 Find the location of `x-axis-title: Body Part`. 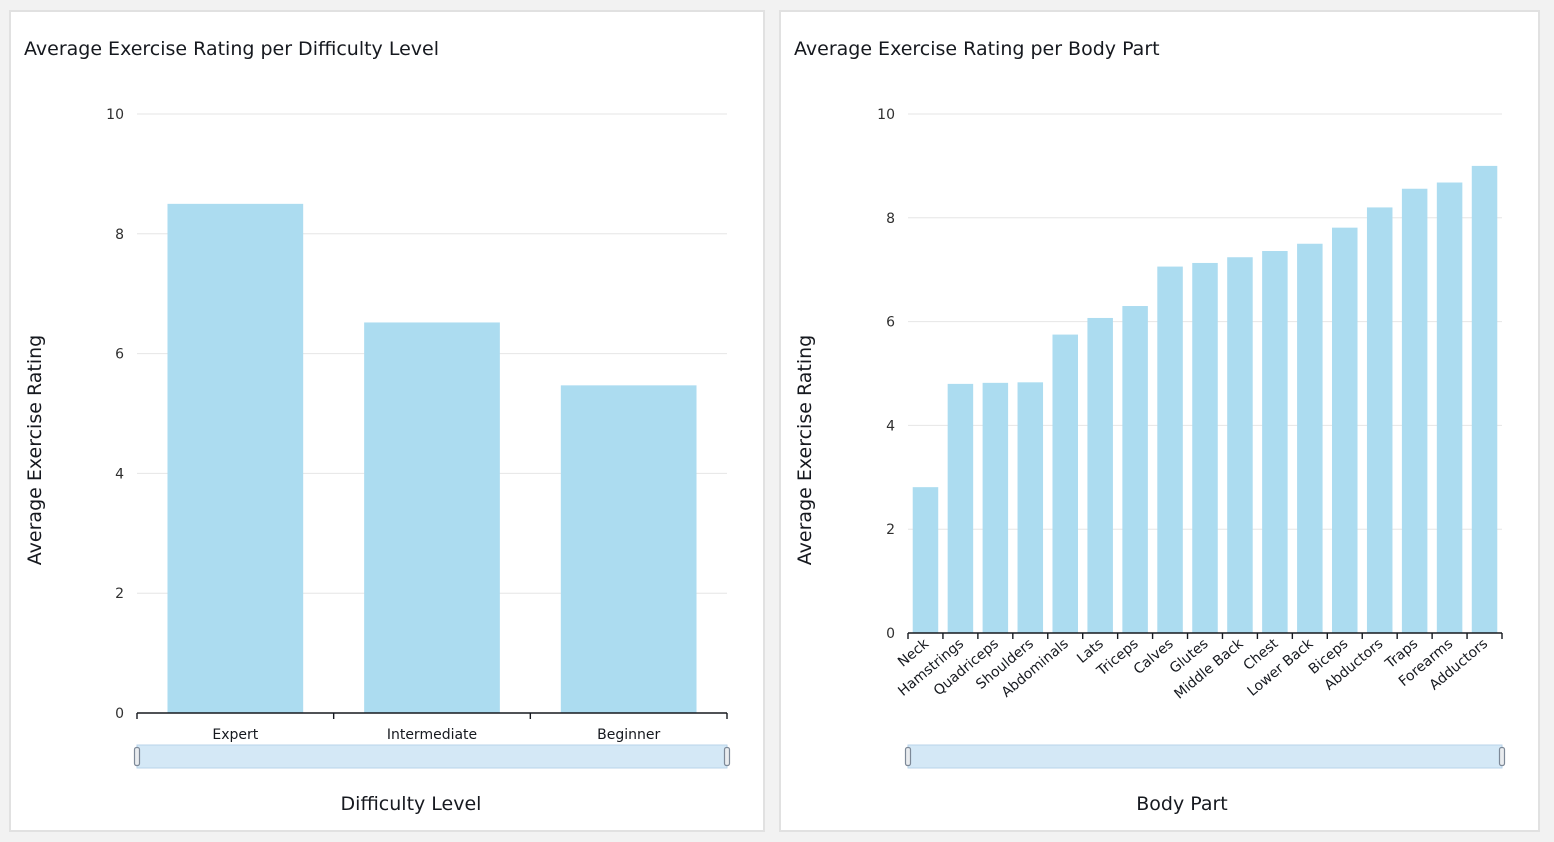

x-axis-title: Body Part is located at coordinates (1182, 804).